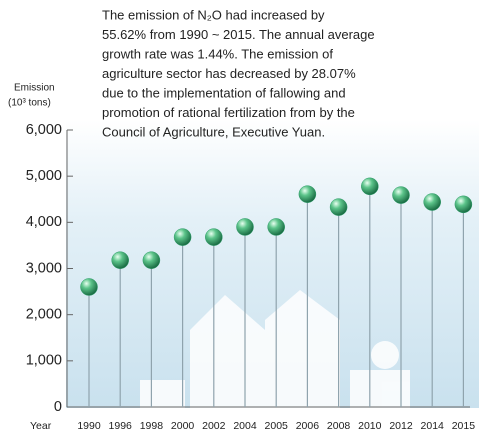 The width and height of the screenshot is (479, 441). I want to click on x-tick-label: 2014, so click(433, 426).